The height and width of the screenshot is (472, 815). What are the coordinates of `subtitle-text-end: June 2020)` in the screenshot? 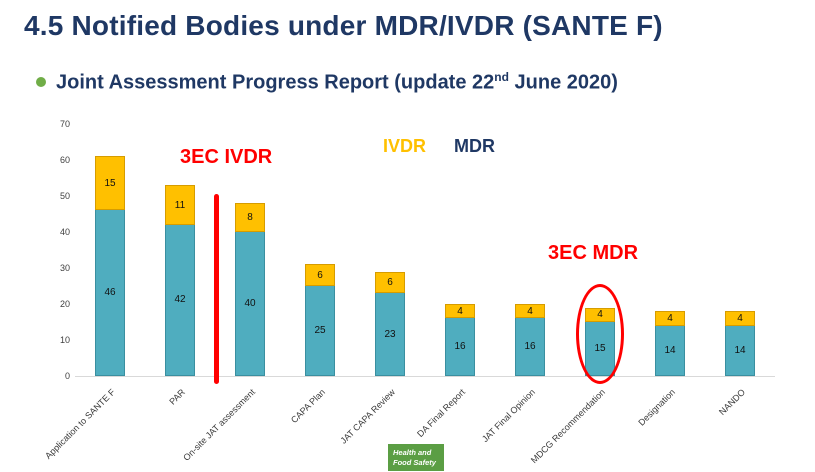 It's located at (563, 82).